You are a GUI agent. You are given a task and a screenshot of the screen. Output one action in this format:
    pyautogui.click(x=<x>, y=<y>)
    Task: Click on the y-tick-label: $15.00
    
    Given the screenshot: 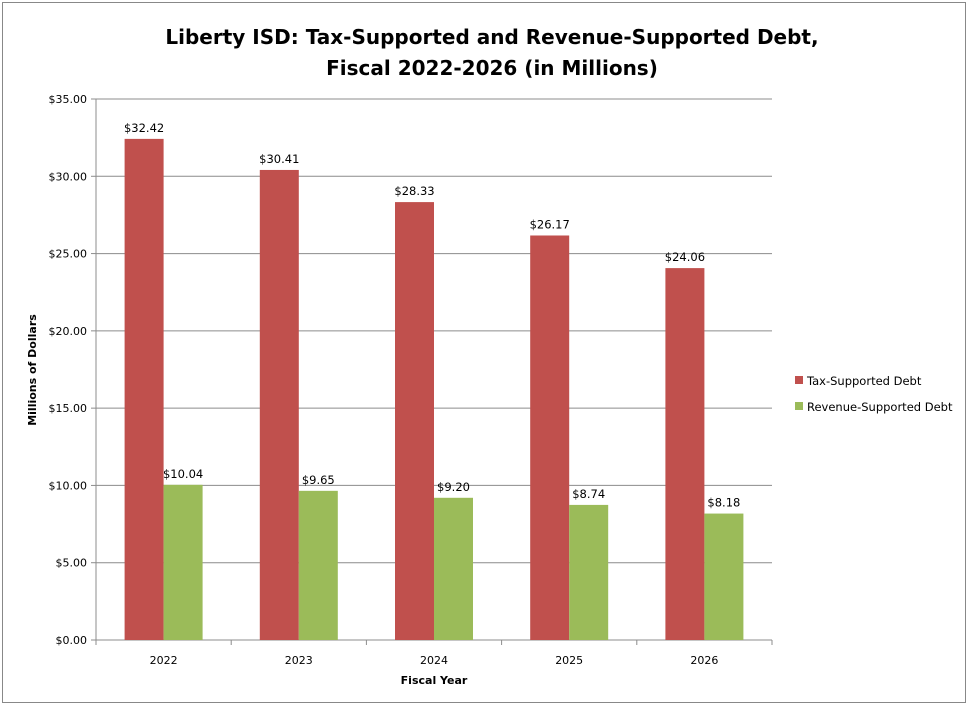 What is the action you would take?
    pyautogui.click(x=68, y=408)
    